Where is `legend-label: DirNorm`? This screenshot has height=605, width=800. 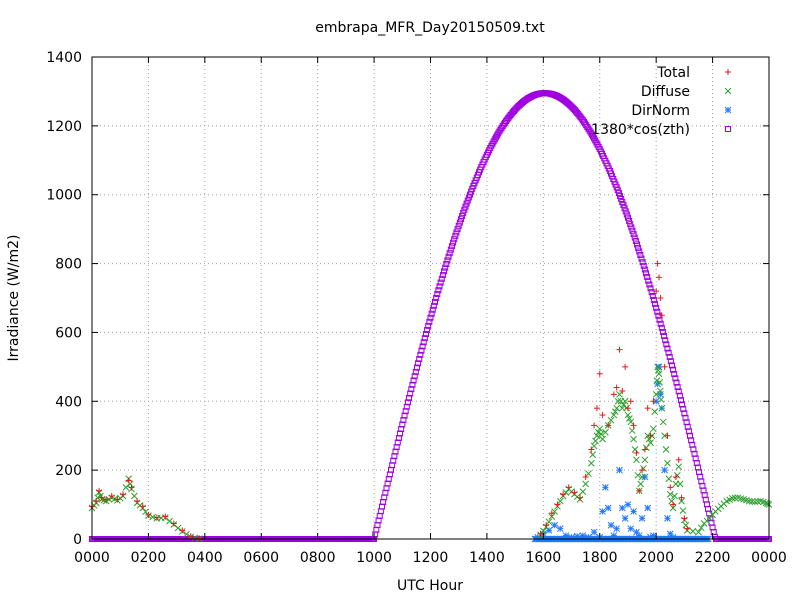 legend-label: DirNorm is located at coordinates (660, 111).